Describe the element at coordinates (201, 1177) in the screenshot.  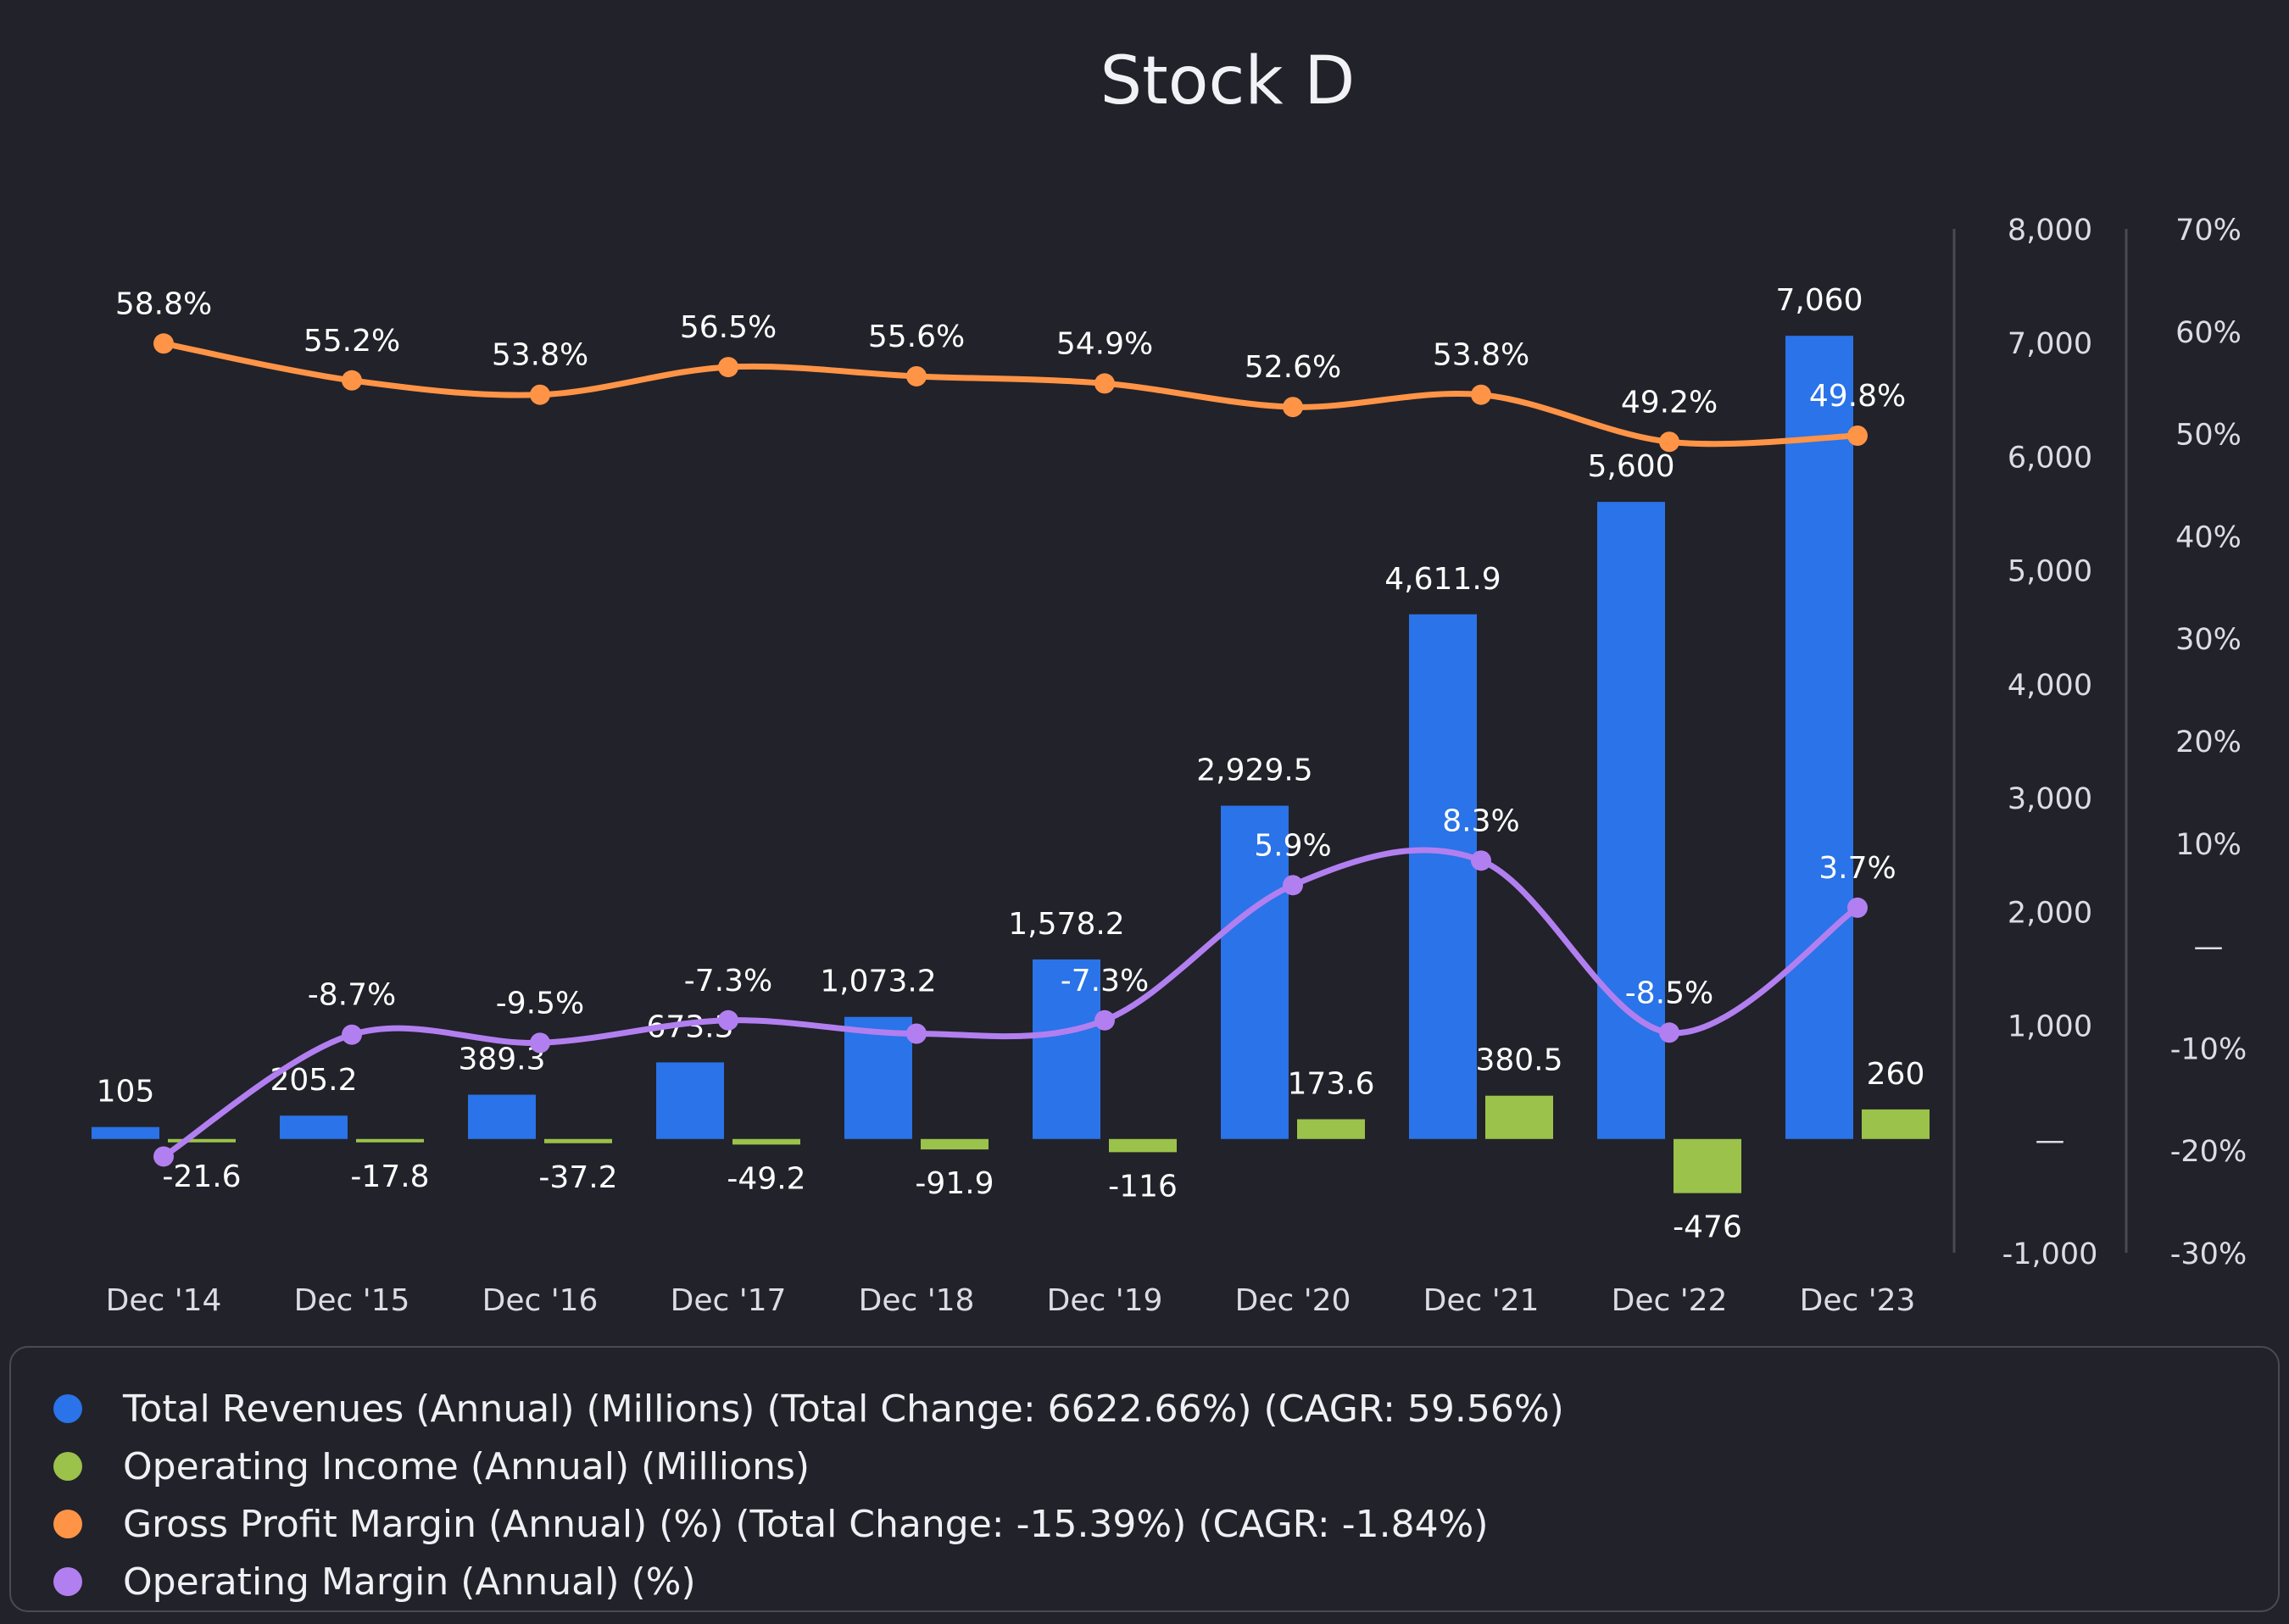
I see `data-label-operating-income: -21.6` at that location.